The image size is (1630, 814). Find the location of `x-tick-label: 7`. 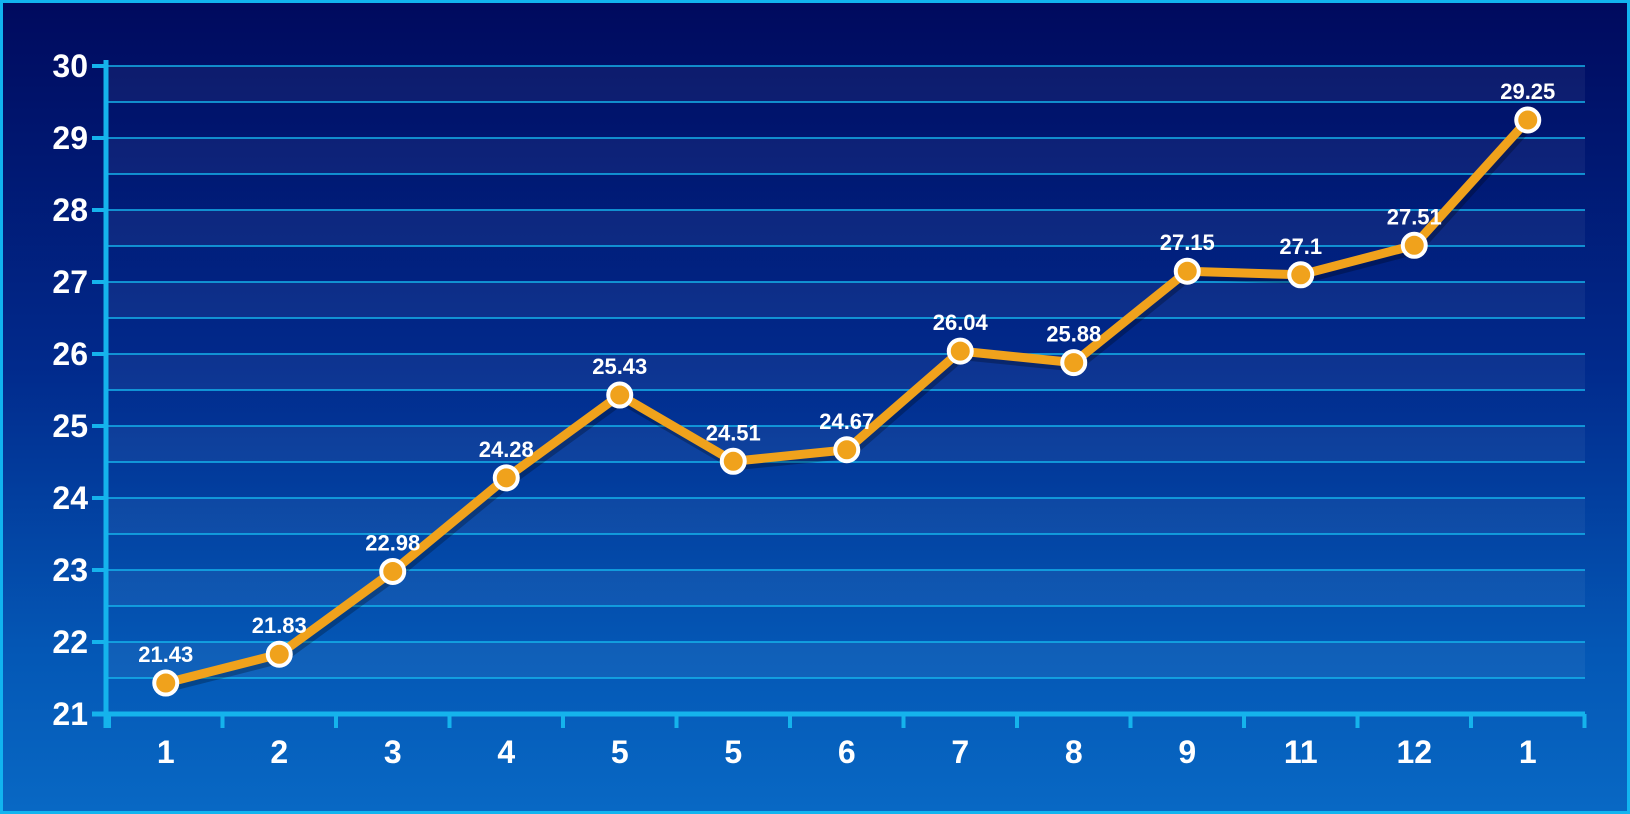

x-tick-label: 7 is located at coordinates (960, 752).